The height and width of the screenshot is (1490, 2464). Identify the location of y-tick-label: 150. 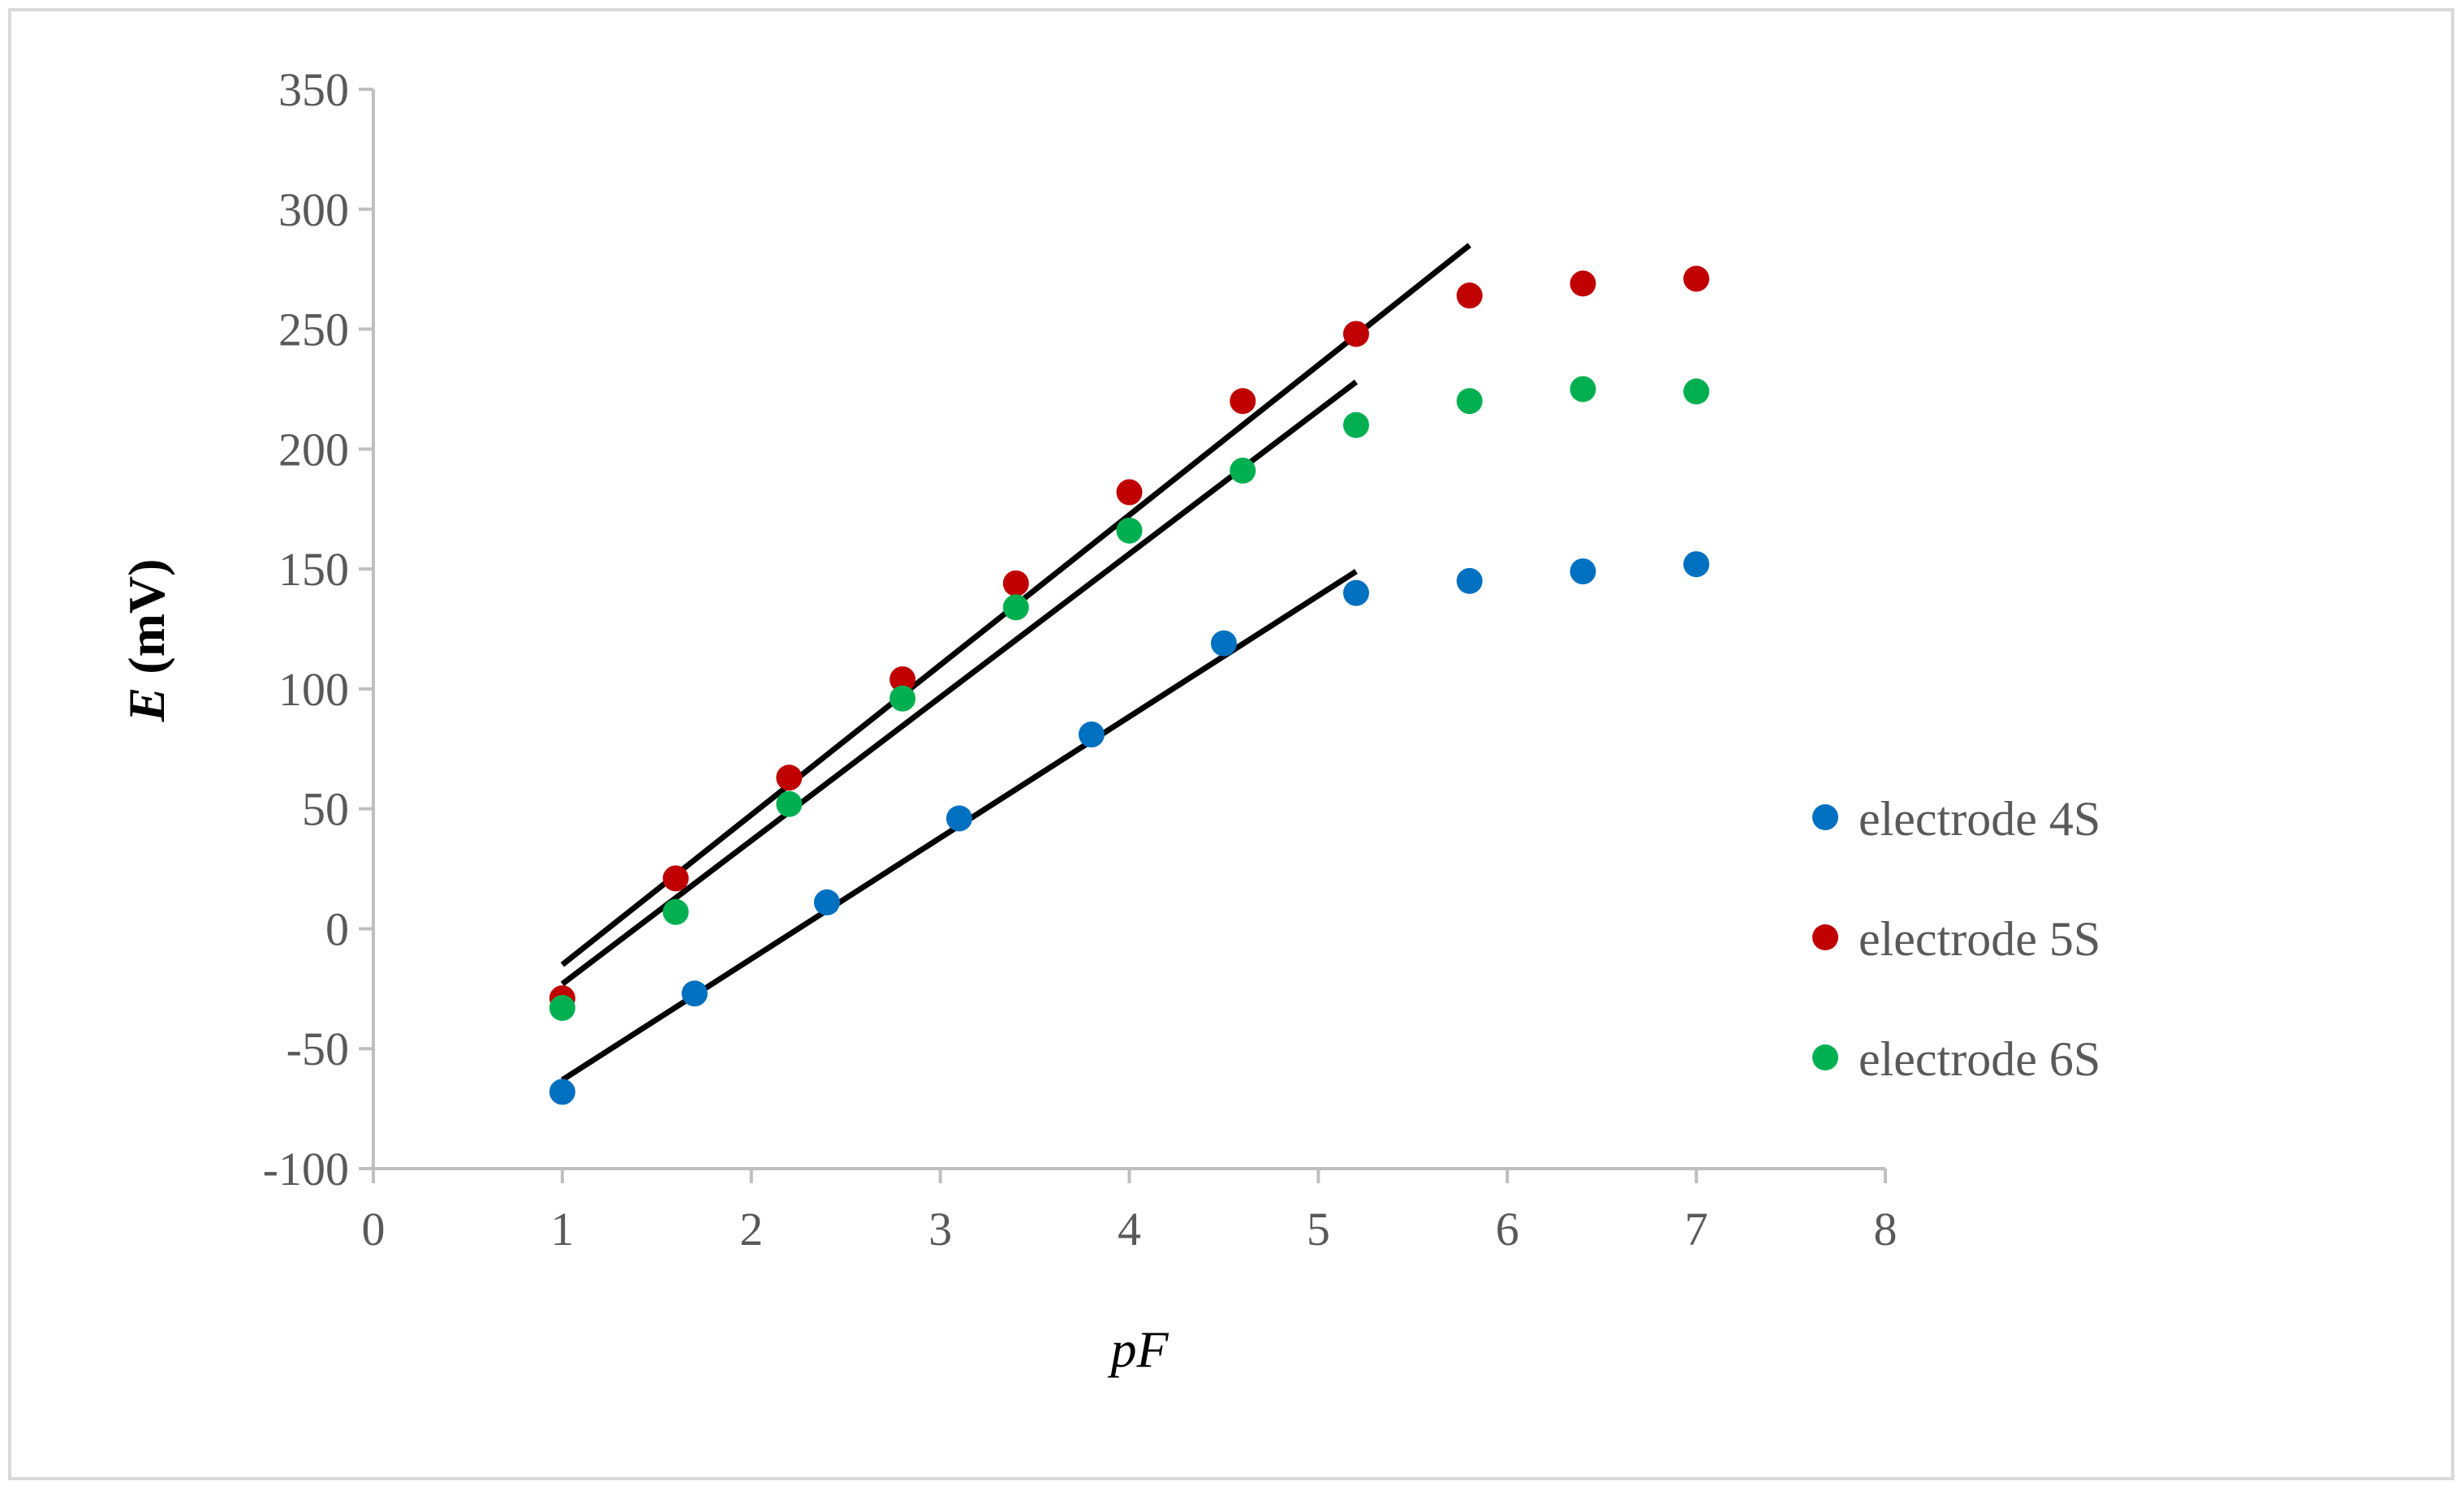
(313, 569).